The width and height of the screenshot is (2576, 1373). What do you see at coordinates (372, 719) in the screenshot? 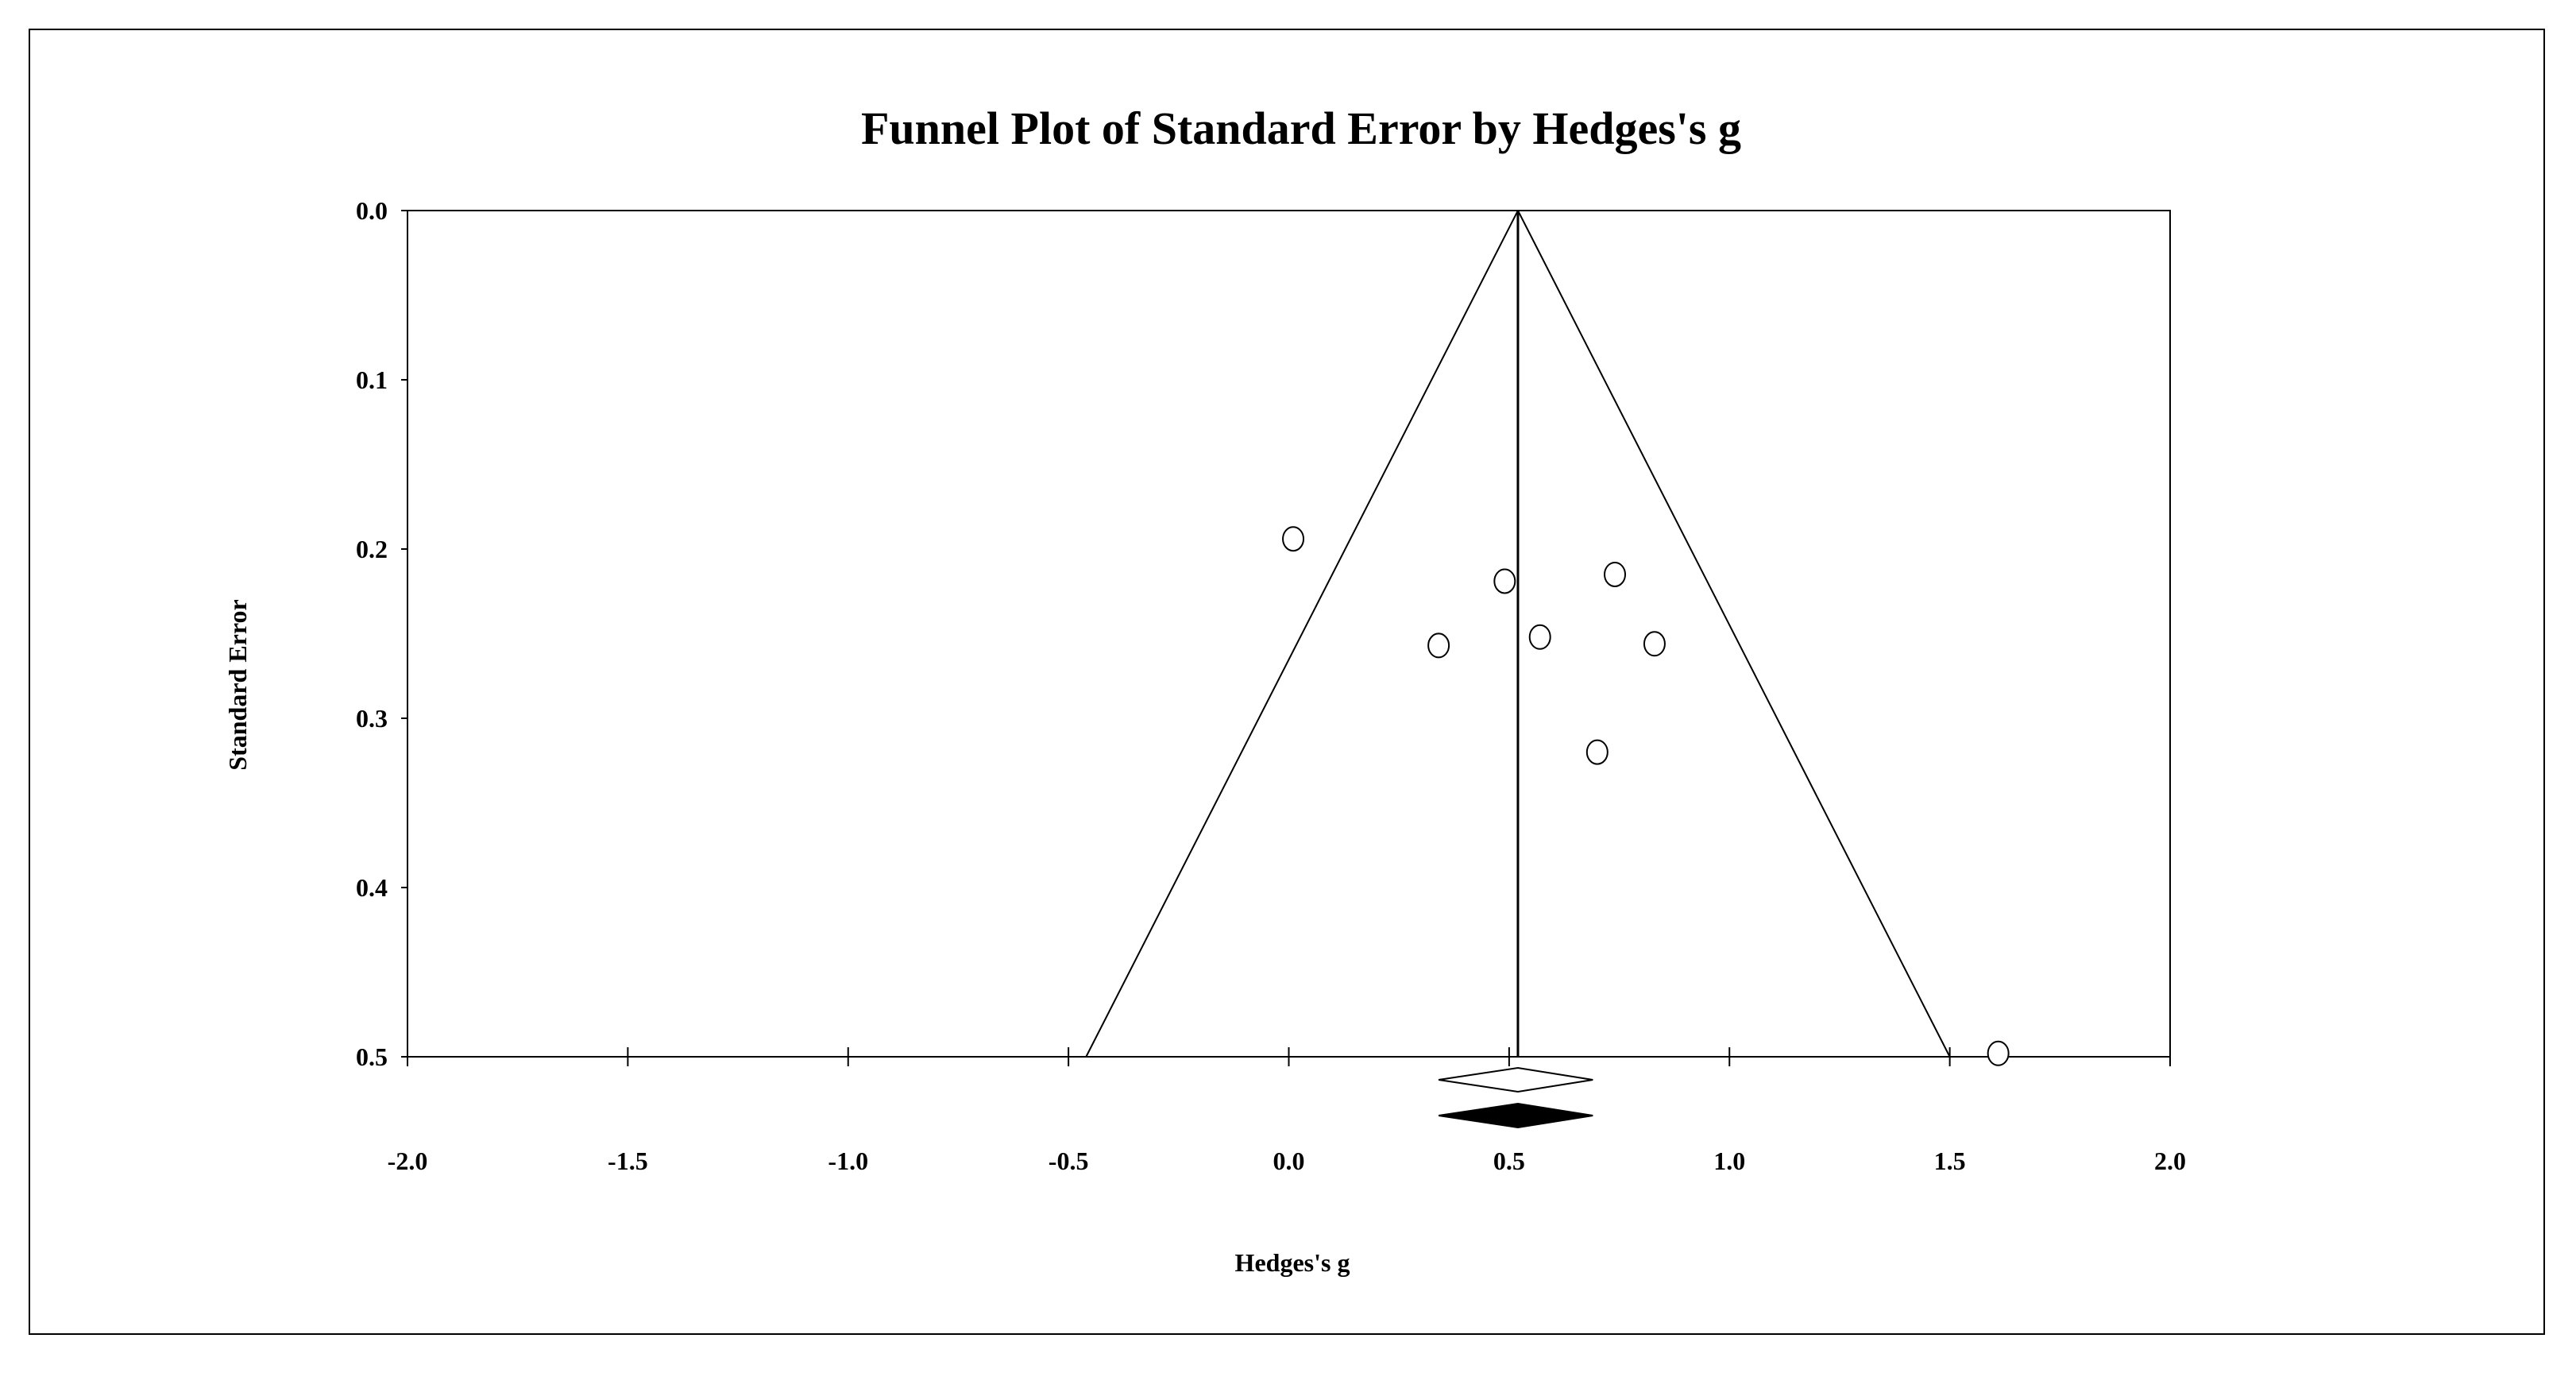
I see `y-tick-label: 0.3` at bounding box center [372, 719].